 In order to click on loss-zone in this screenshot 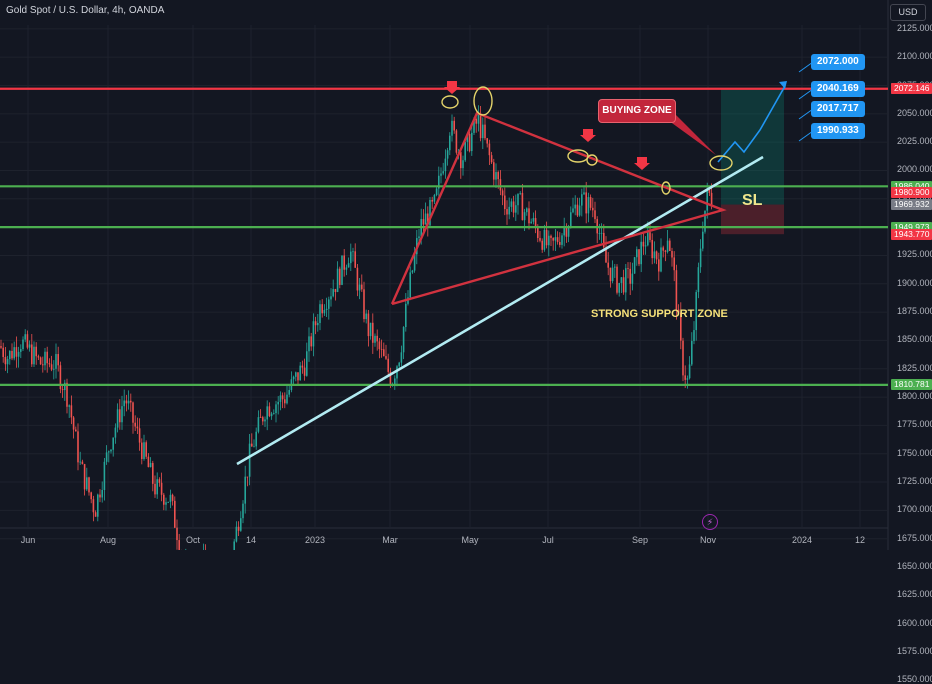, I will do `click(752, 219)`.